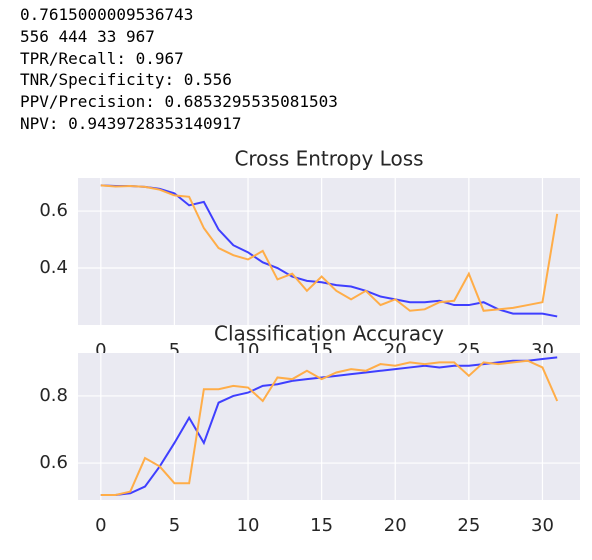  What do you see at coordinates (53, 267) in the screenshot?
I see `y-tick-label: 0.4` at bounding box center [53, 267].